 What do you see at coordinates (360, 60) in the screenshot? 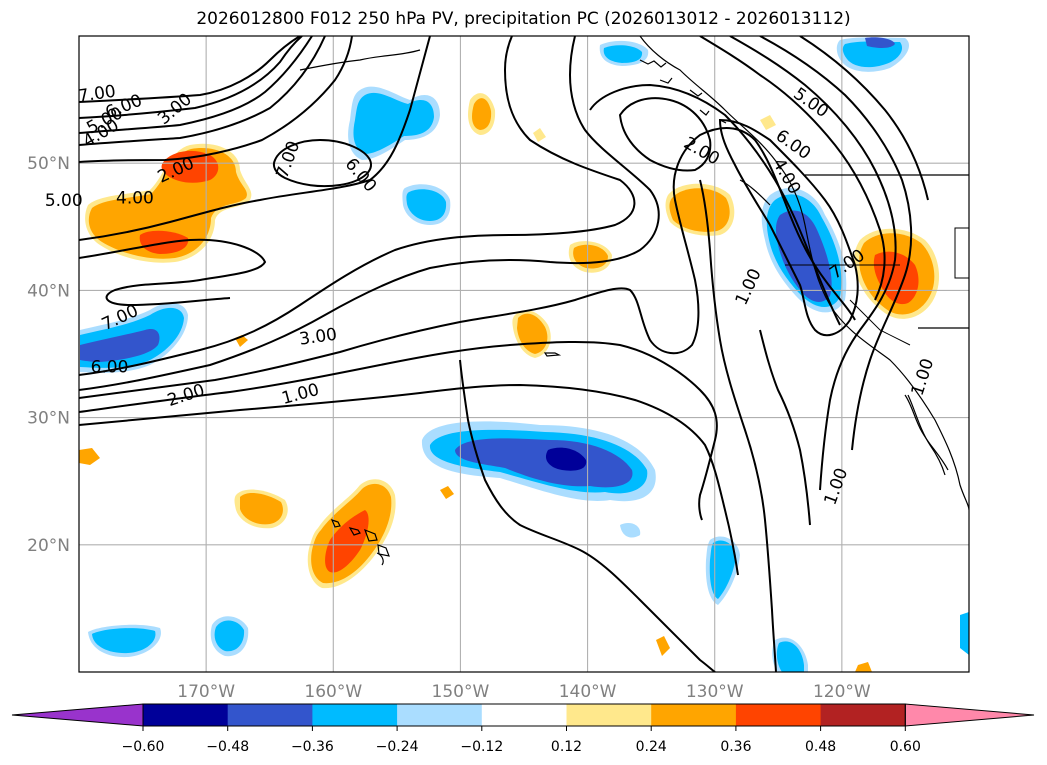
I see `aleutian-islands` at bounding box center [360, 60].